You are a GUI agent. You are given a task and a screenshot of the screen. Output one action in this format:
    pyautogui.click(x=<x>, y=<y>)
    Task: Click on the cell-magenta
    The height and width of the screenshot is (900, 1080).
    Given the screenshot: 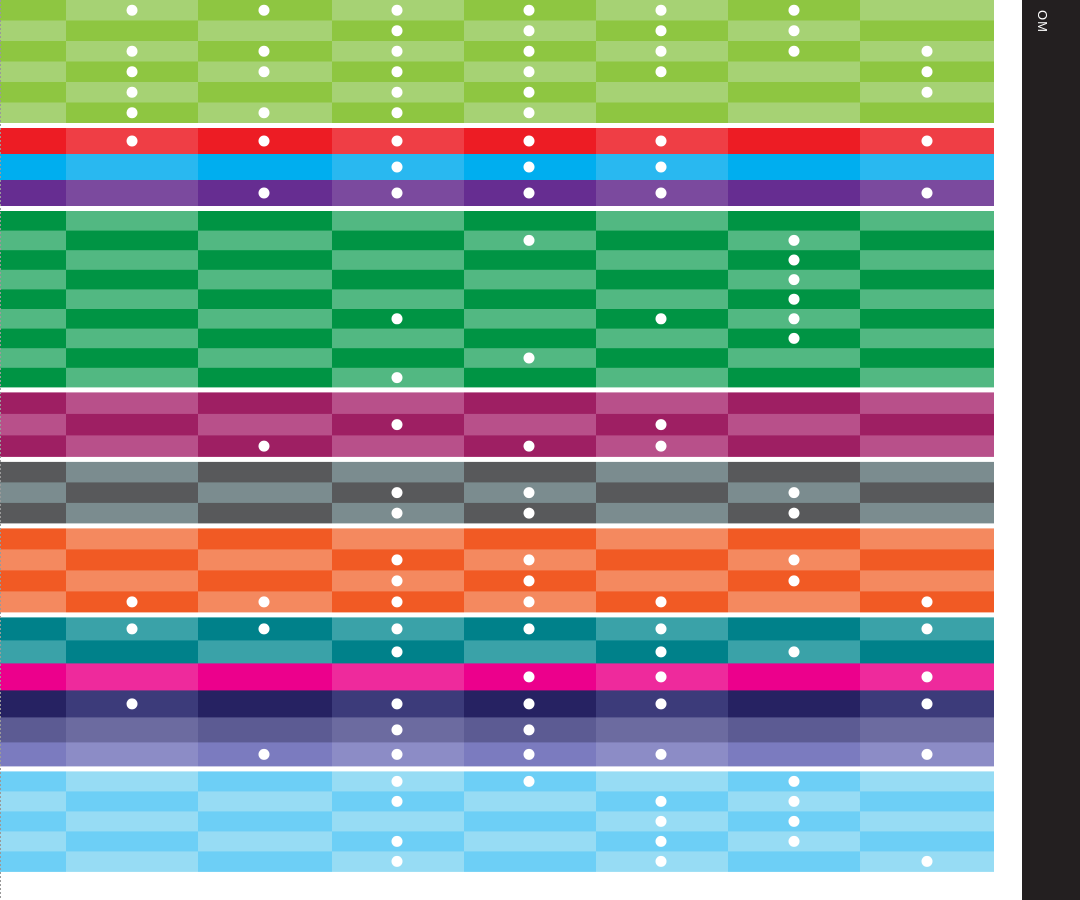 What is the action you would take?
    pyautogui.click(x=33, y=677)
    